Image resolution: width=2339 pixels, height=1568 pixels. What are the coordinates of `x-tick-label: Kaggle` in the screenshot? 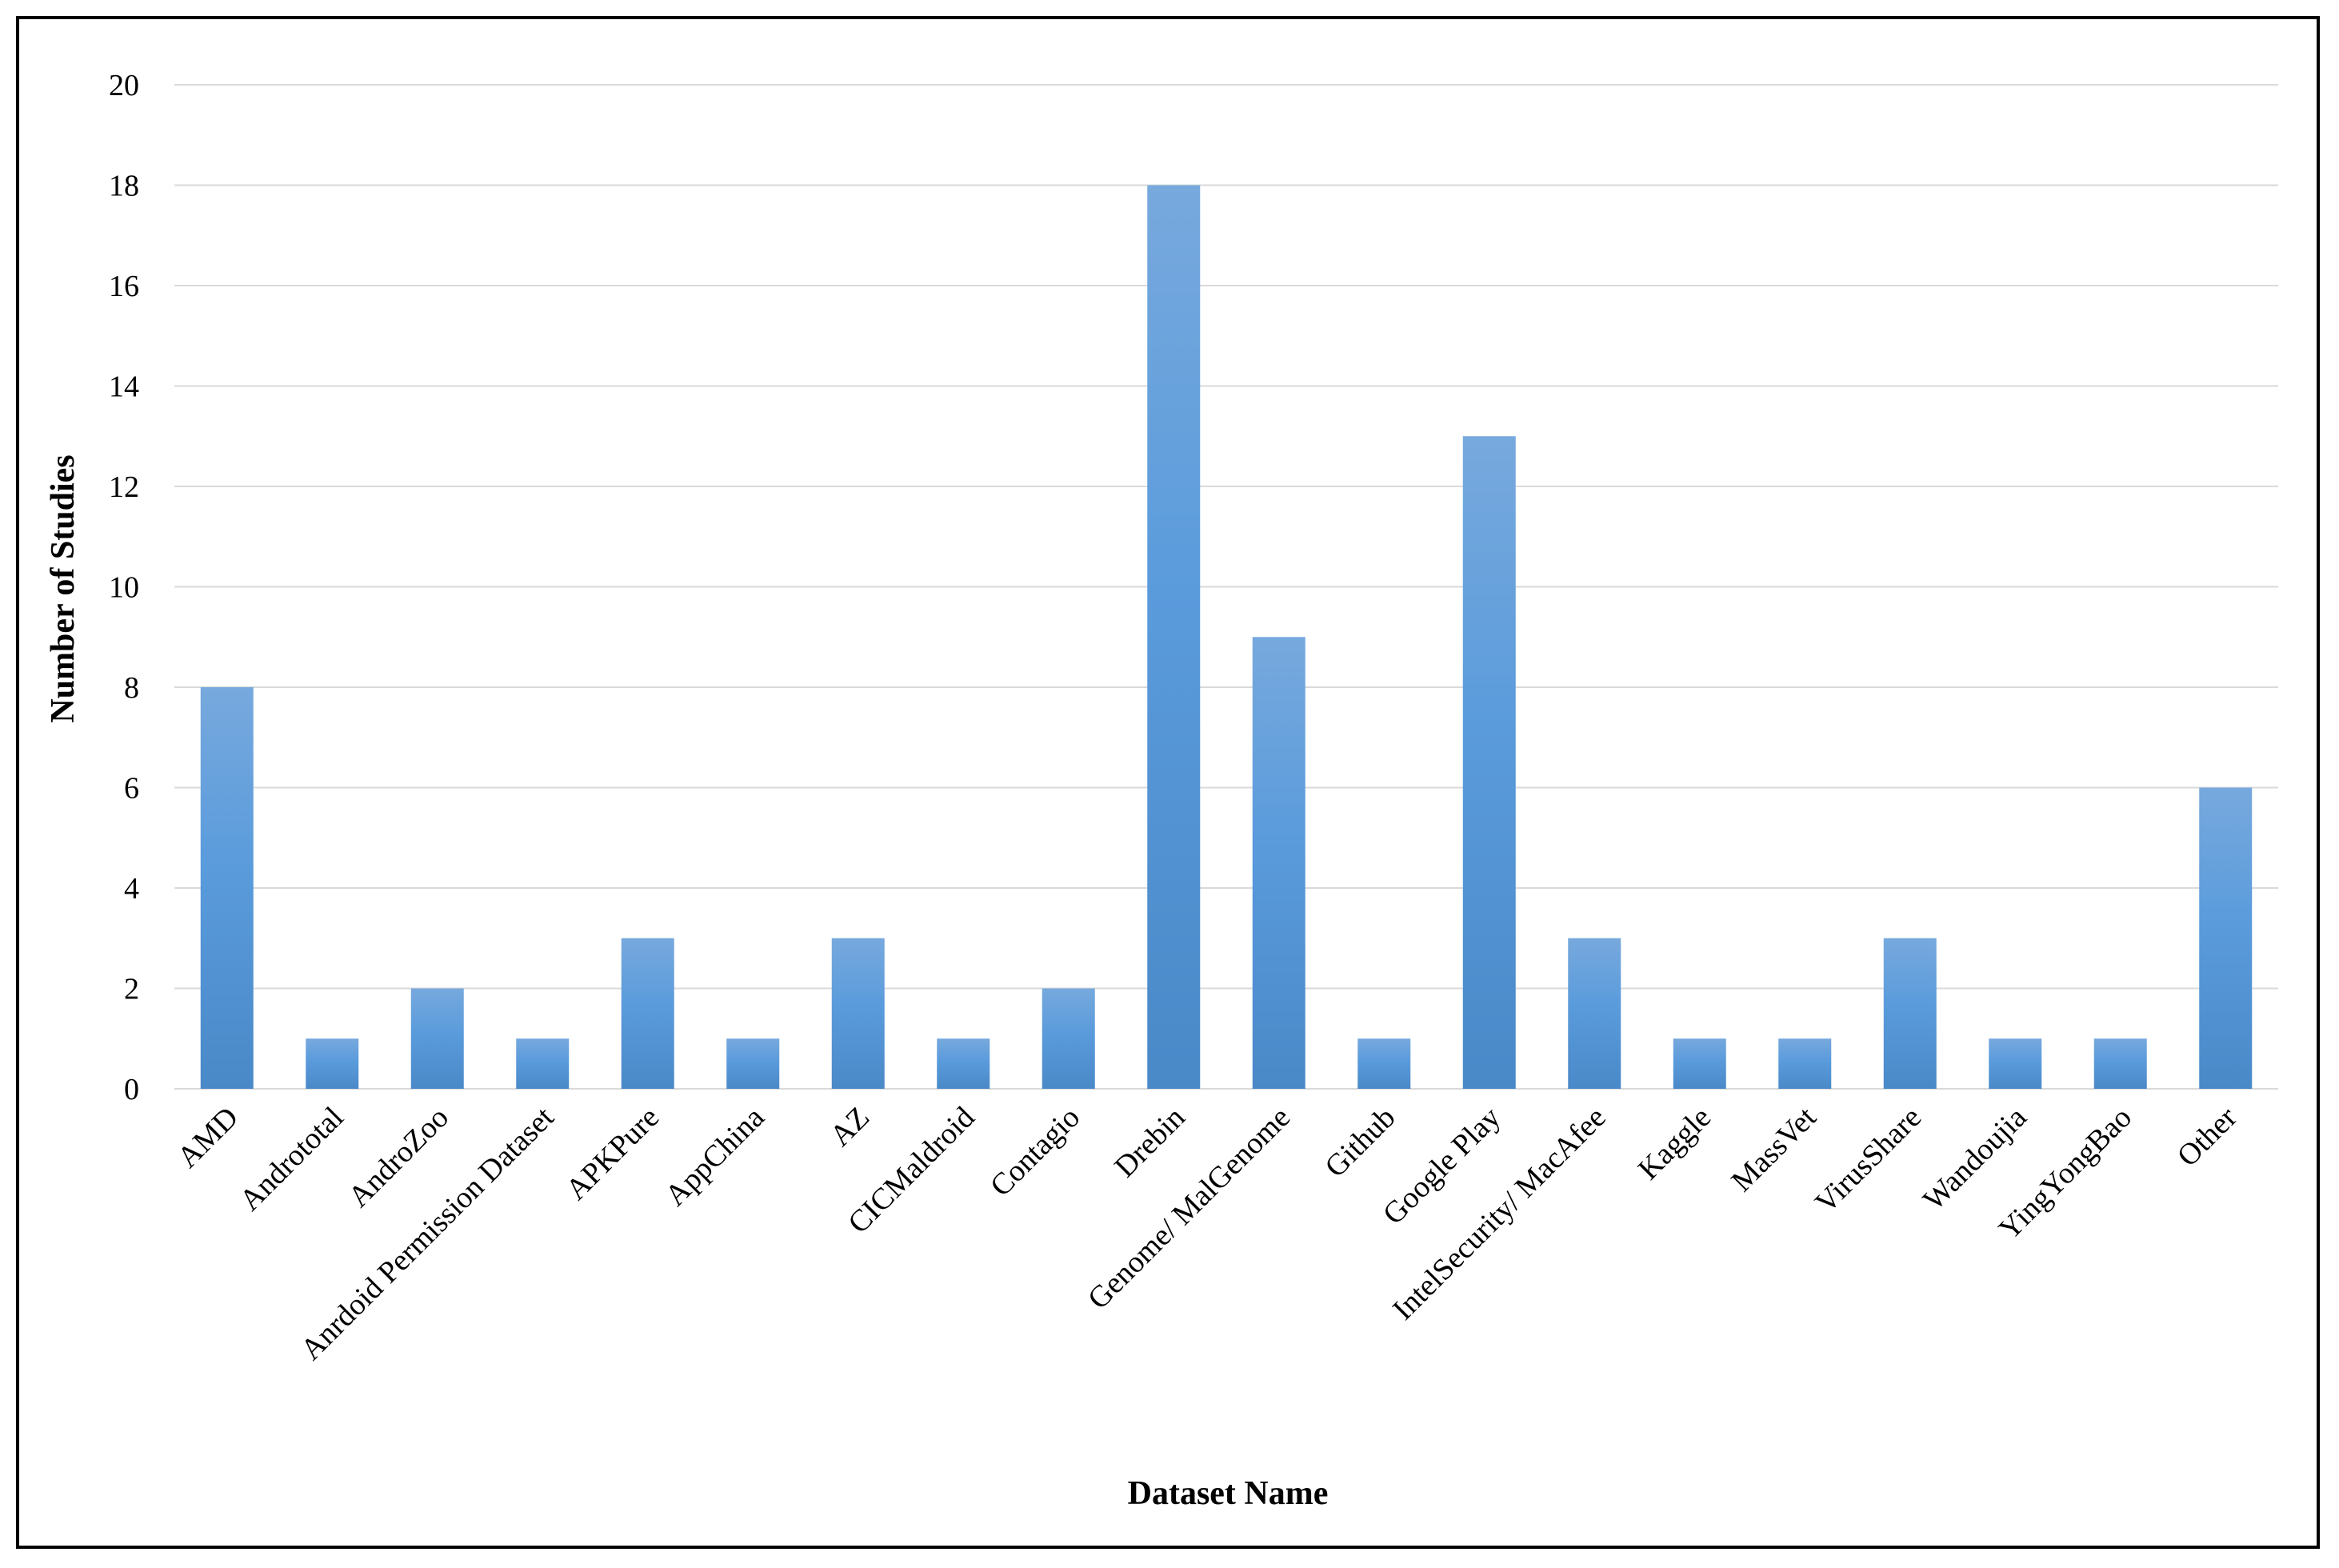 It's located at (1674, 1143).